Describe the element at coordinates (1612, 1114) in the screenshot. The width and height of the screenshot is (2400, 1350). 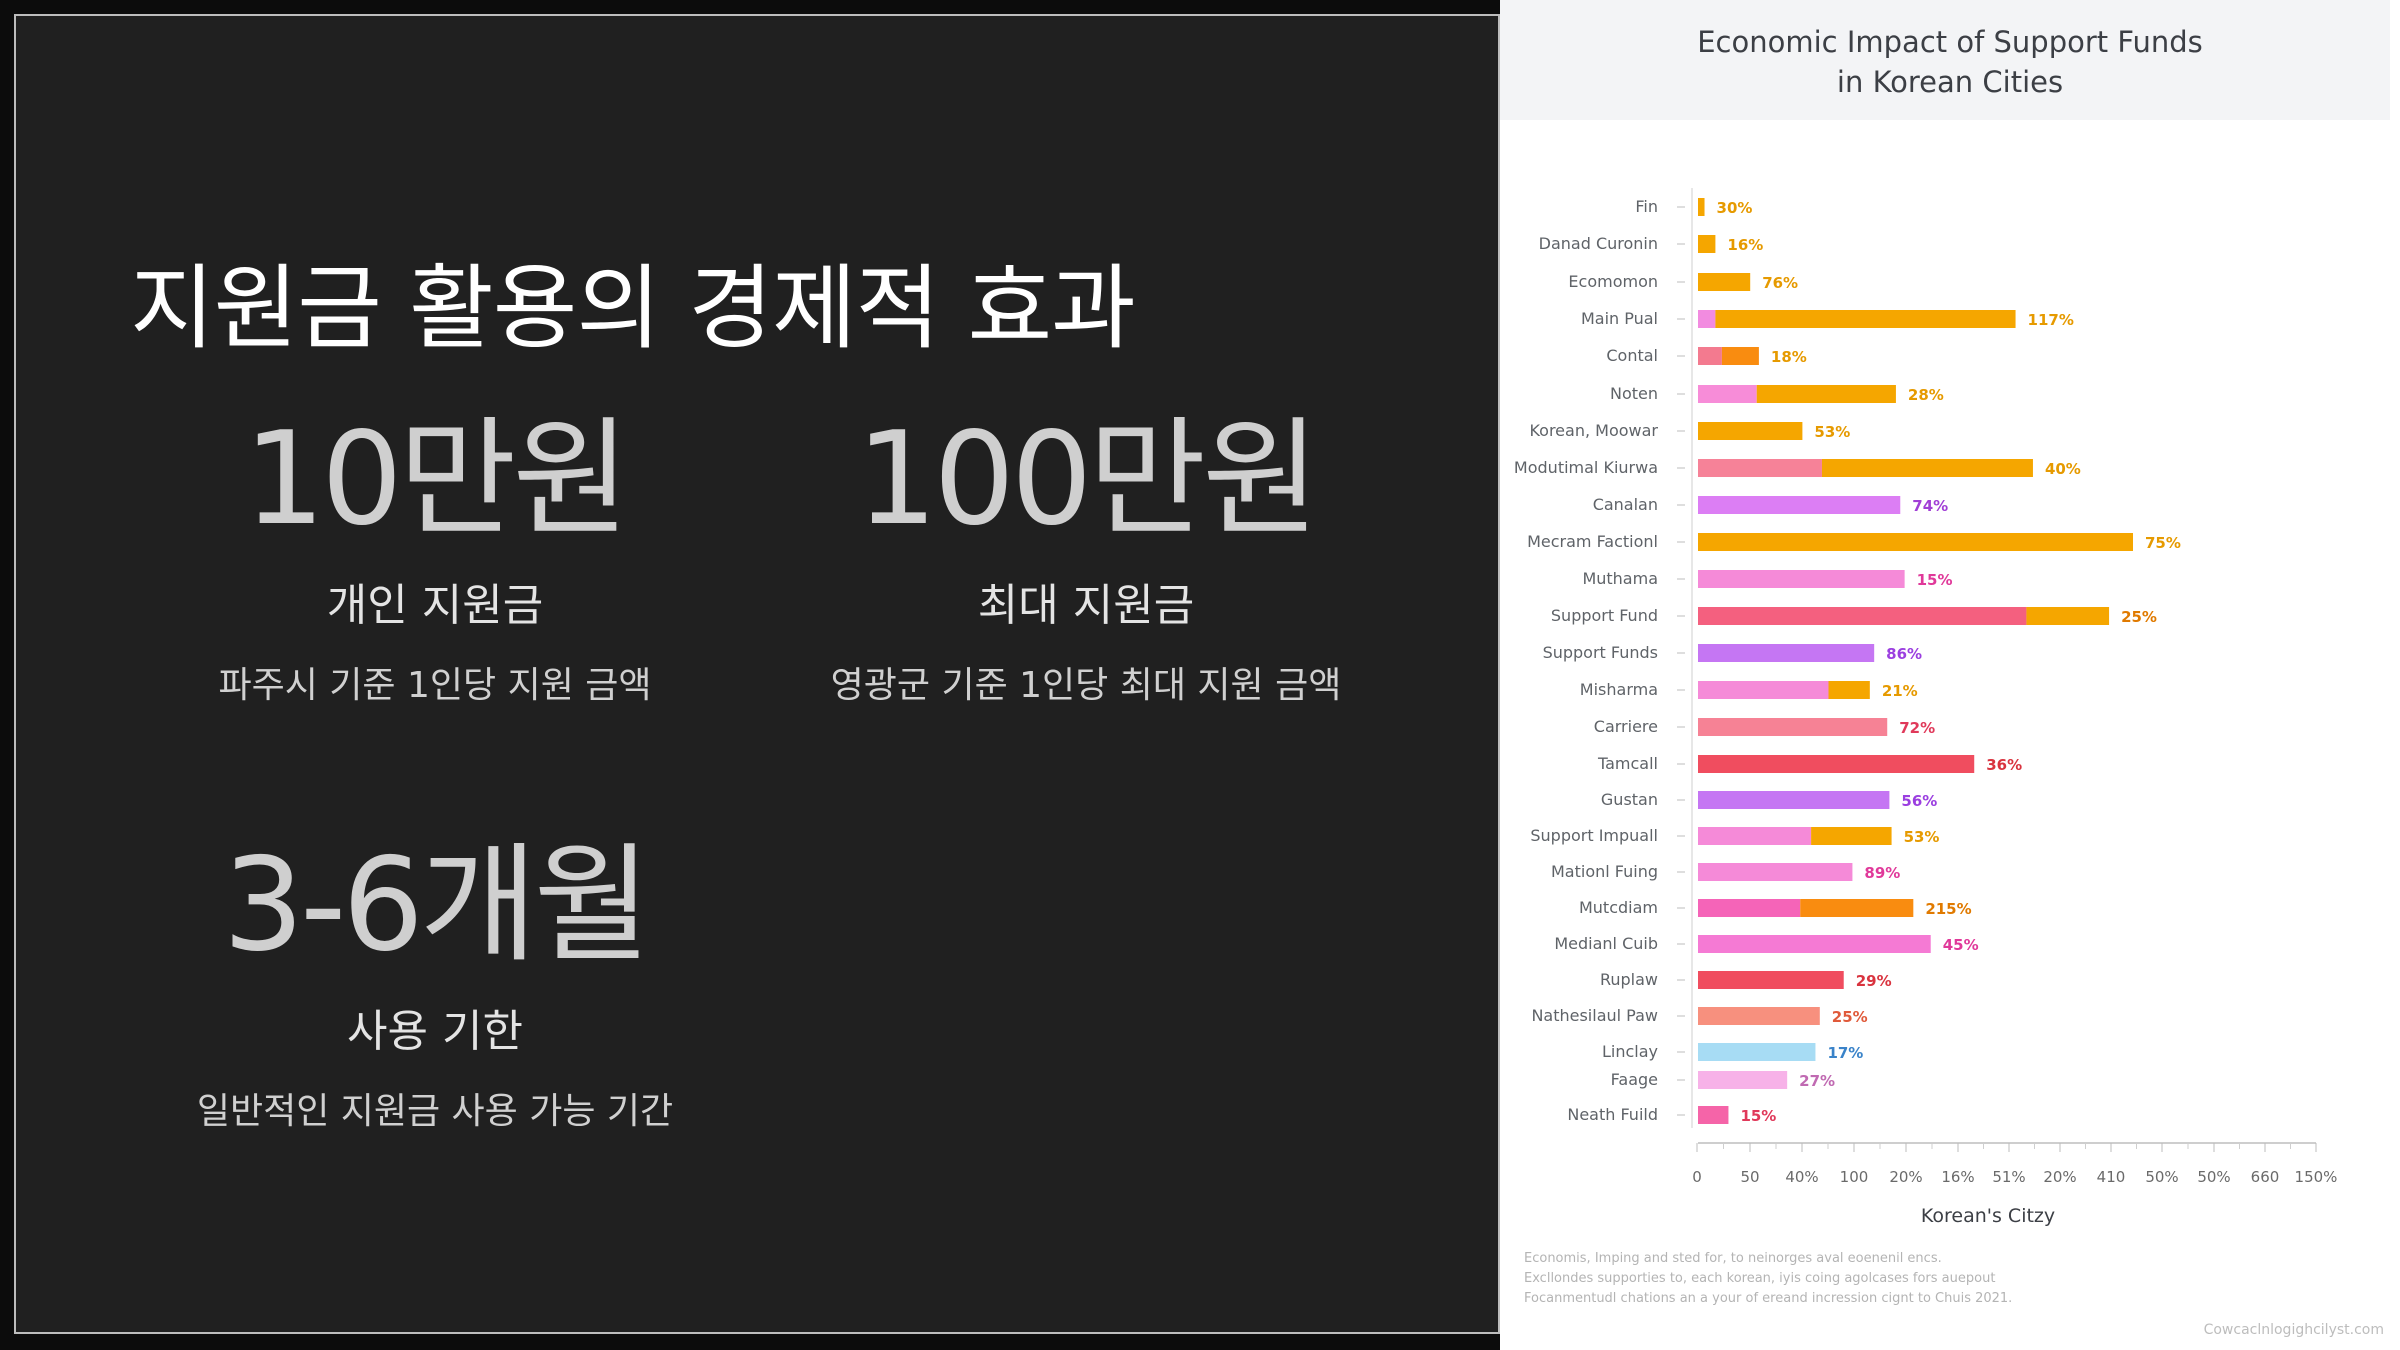
I see `y-tick-label: Neath Fuild` at that location.